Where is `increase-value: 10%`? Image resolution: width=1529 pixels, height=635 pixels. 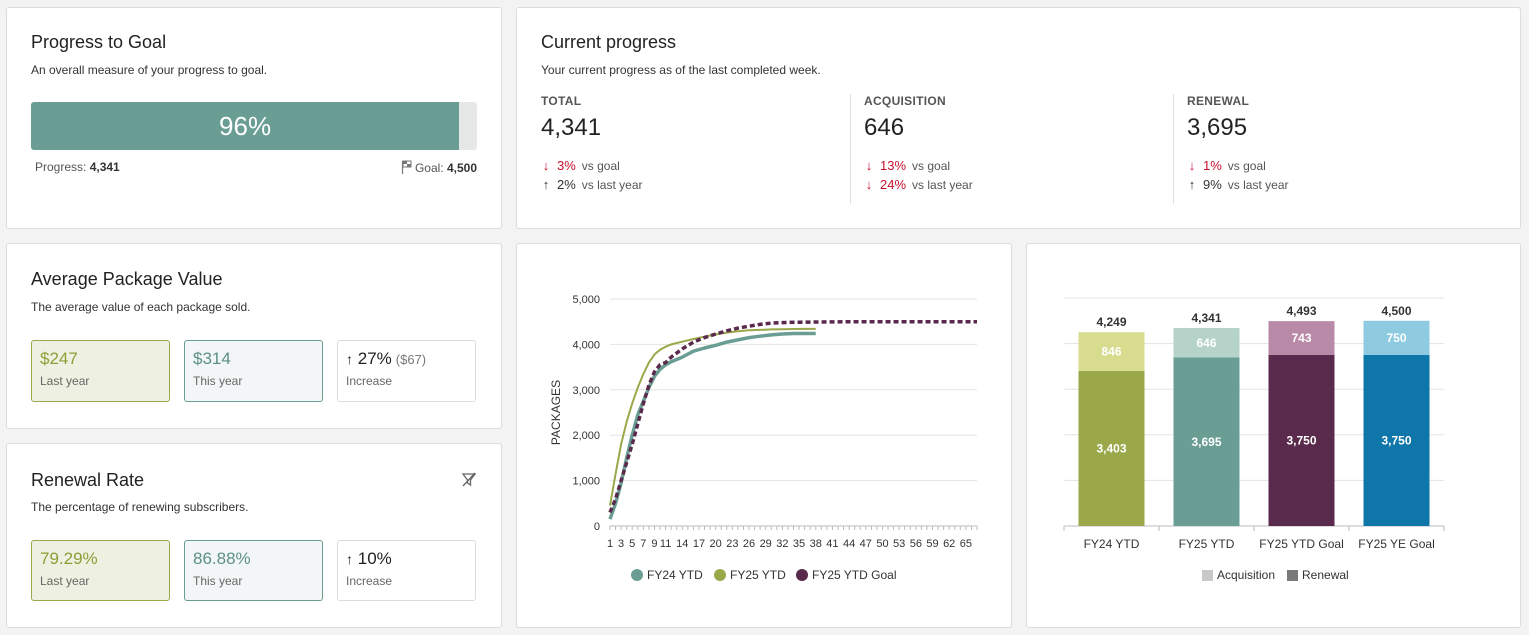 increase-value: 10% is located at coordinates (374, 558).